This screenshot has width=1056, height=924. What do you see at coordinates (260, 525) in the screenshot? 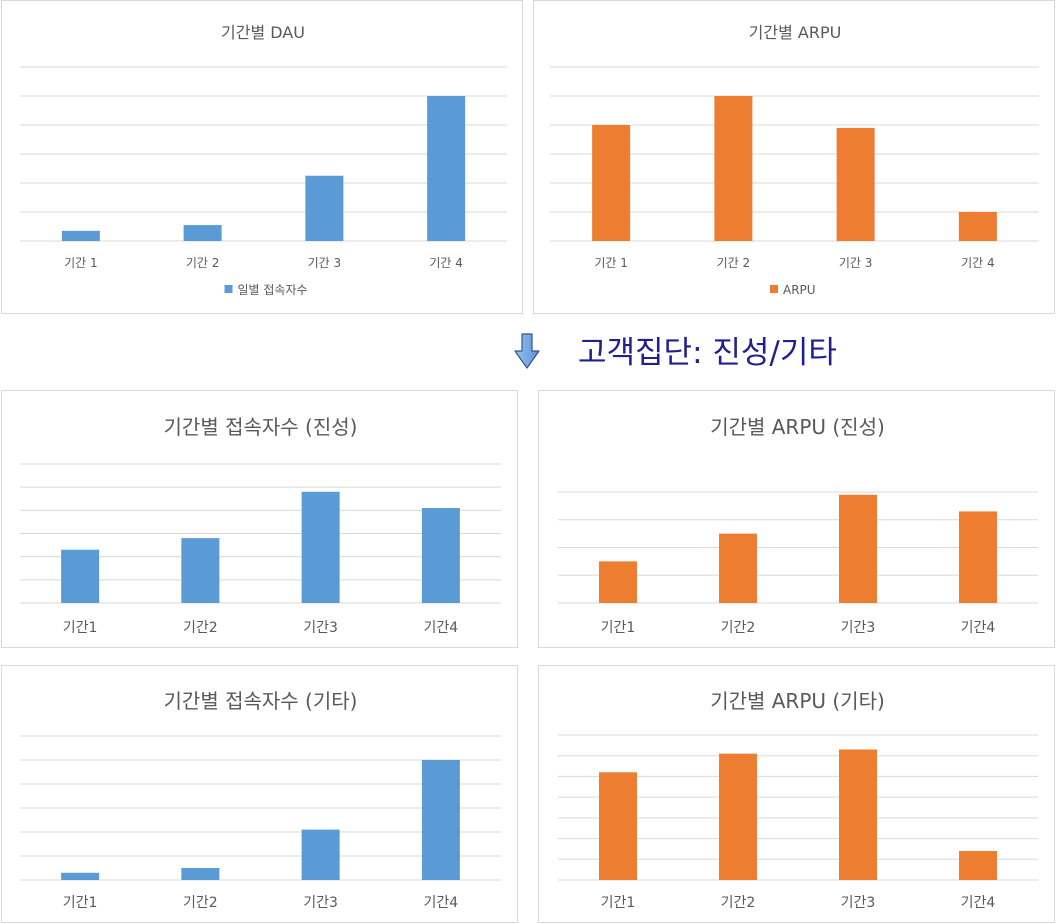
I see `chart-svg-dau-core: 기간별 접속자수 (진성) 기간1 기간2 기간3 기간4` at bounding box center [260, 525].